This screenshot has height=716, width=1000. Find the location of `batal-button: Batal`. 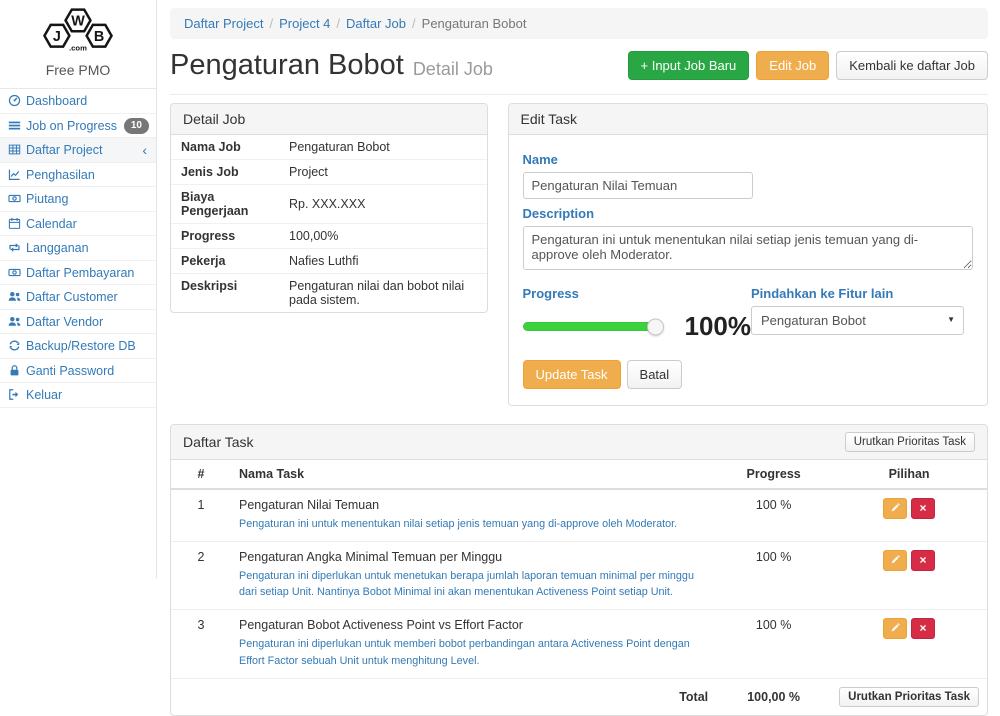

batal-button: Batal is located at coordinates (654, 374).